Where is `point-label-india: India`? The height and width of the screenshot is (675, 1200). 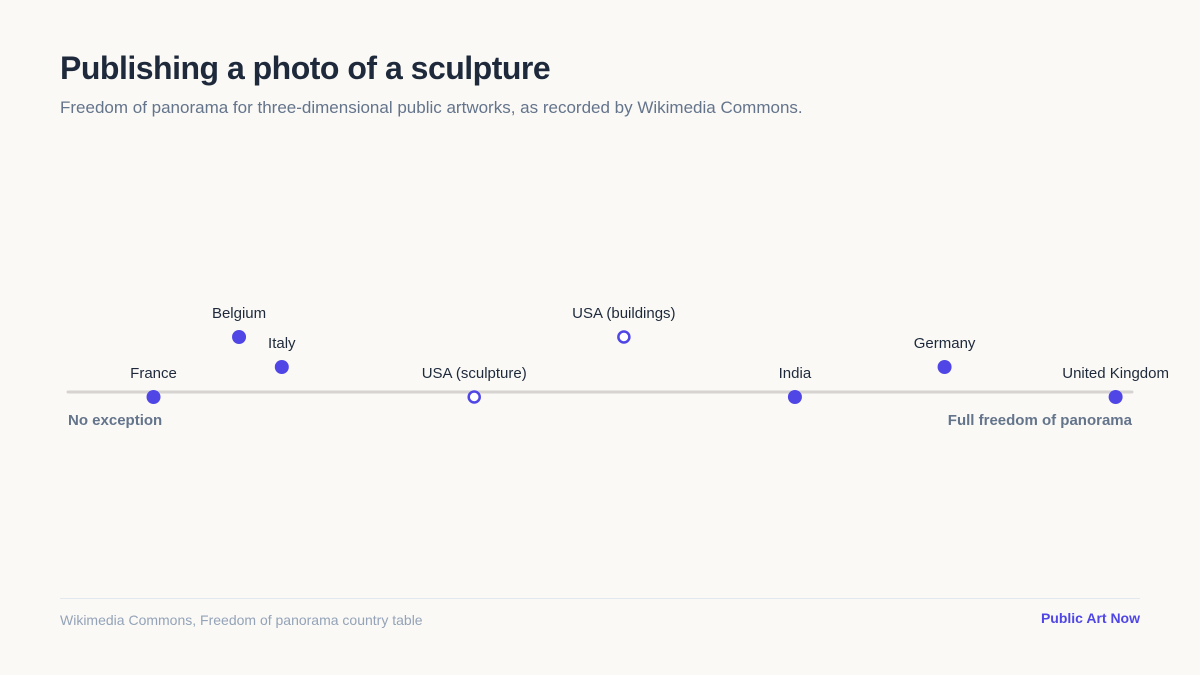 point-label-india: India is located at coordinates (795, 373).